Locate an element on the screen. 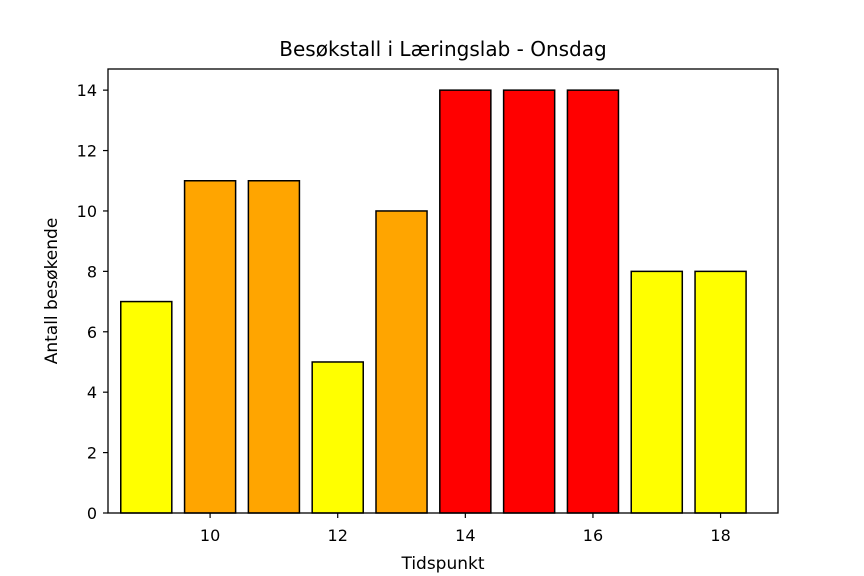 Image resolution: width=864 pixels, height=576 pixels. y-tick-label: 14 is located at coordinates (87, 90).